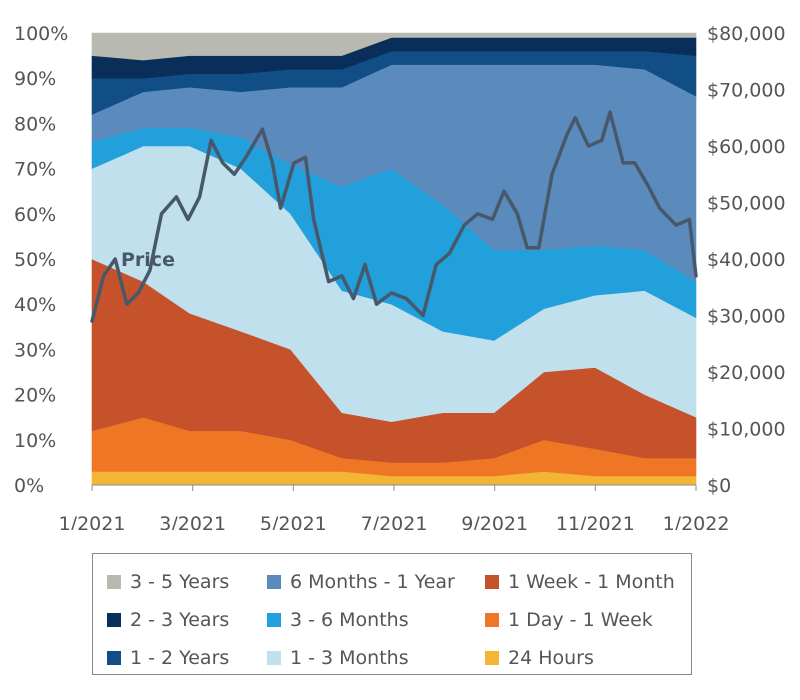 The image size is (800, 700). I want to click on y-left-tick-label: 100%, so click(41, 34).